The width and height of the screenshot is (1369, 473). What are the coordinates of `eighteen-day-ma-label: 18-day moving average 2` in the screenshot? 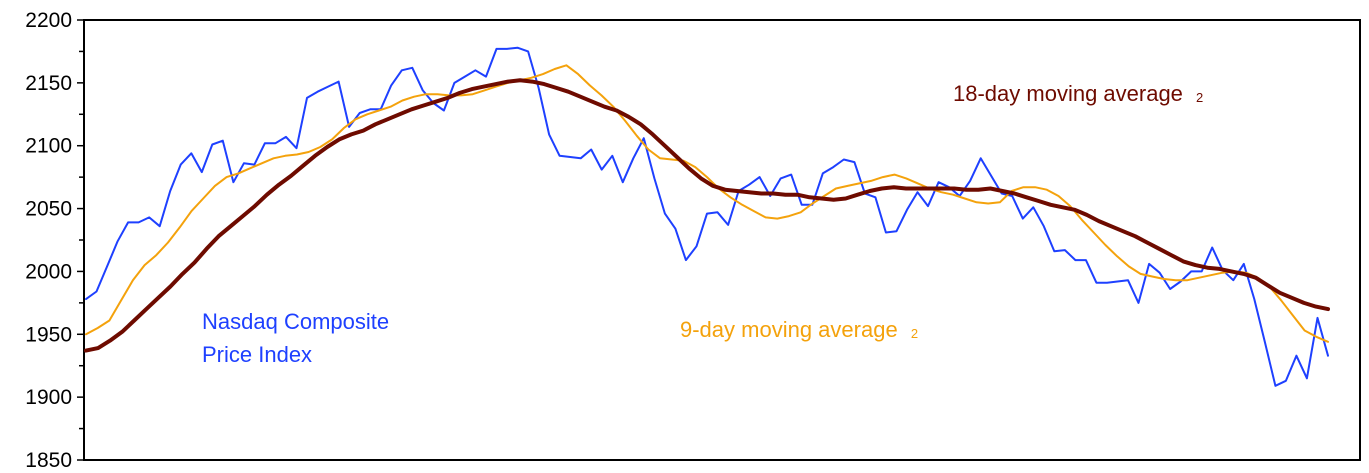 It's located at (1078, 93).